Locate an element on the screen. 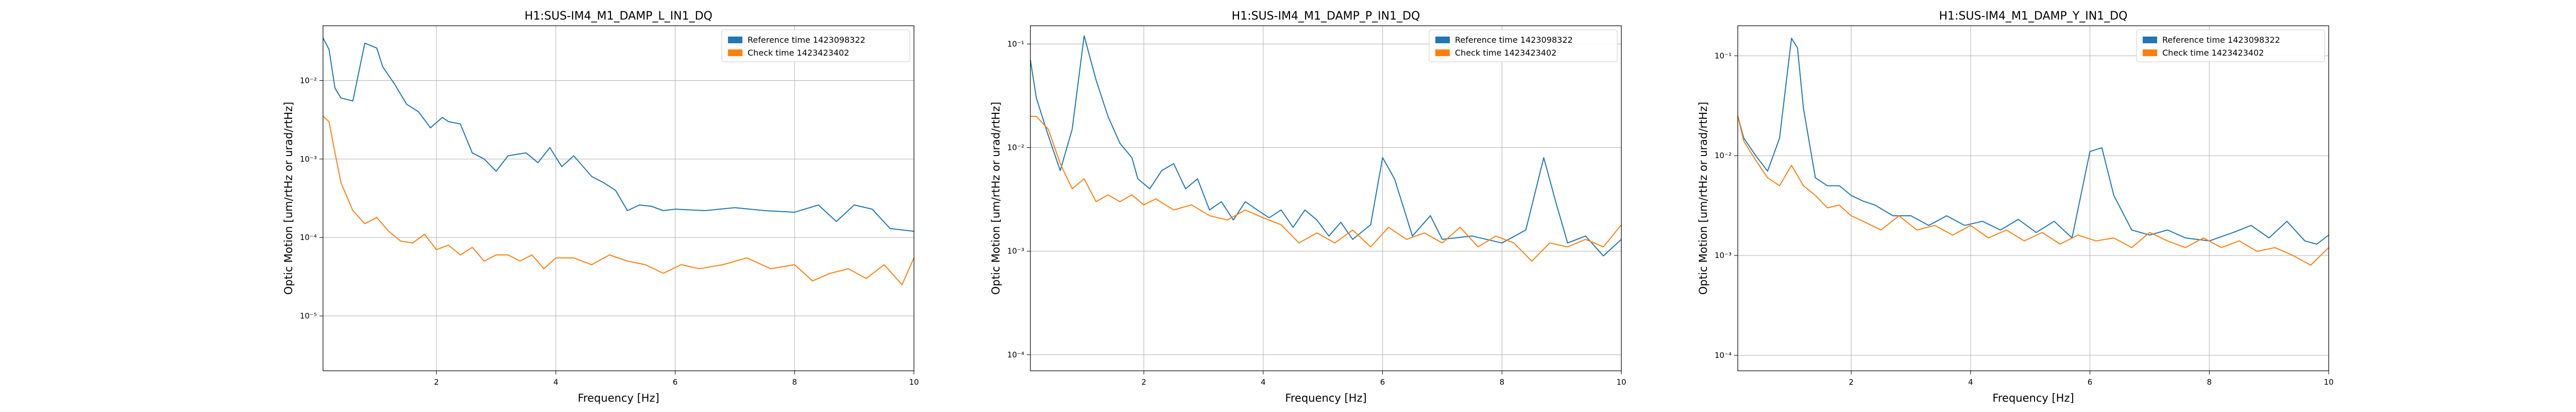 This screenshot has width=2576, height=412. chart-title: H1:SUS-IM4_M1_DAMP_P_IN1_DQ is located at coordinates (1326, 16).